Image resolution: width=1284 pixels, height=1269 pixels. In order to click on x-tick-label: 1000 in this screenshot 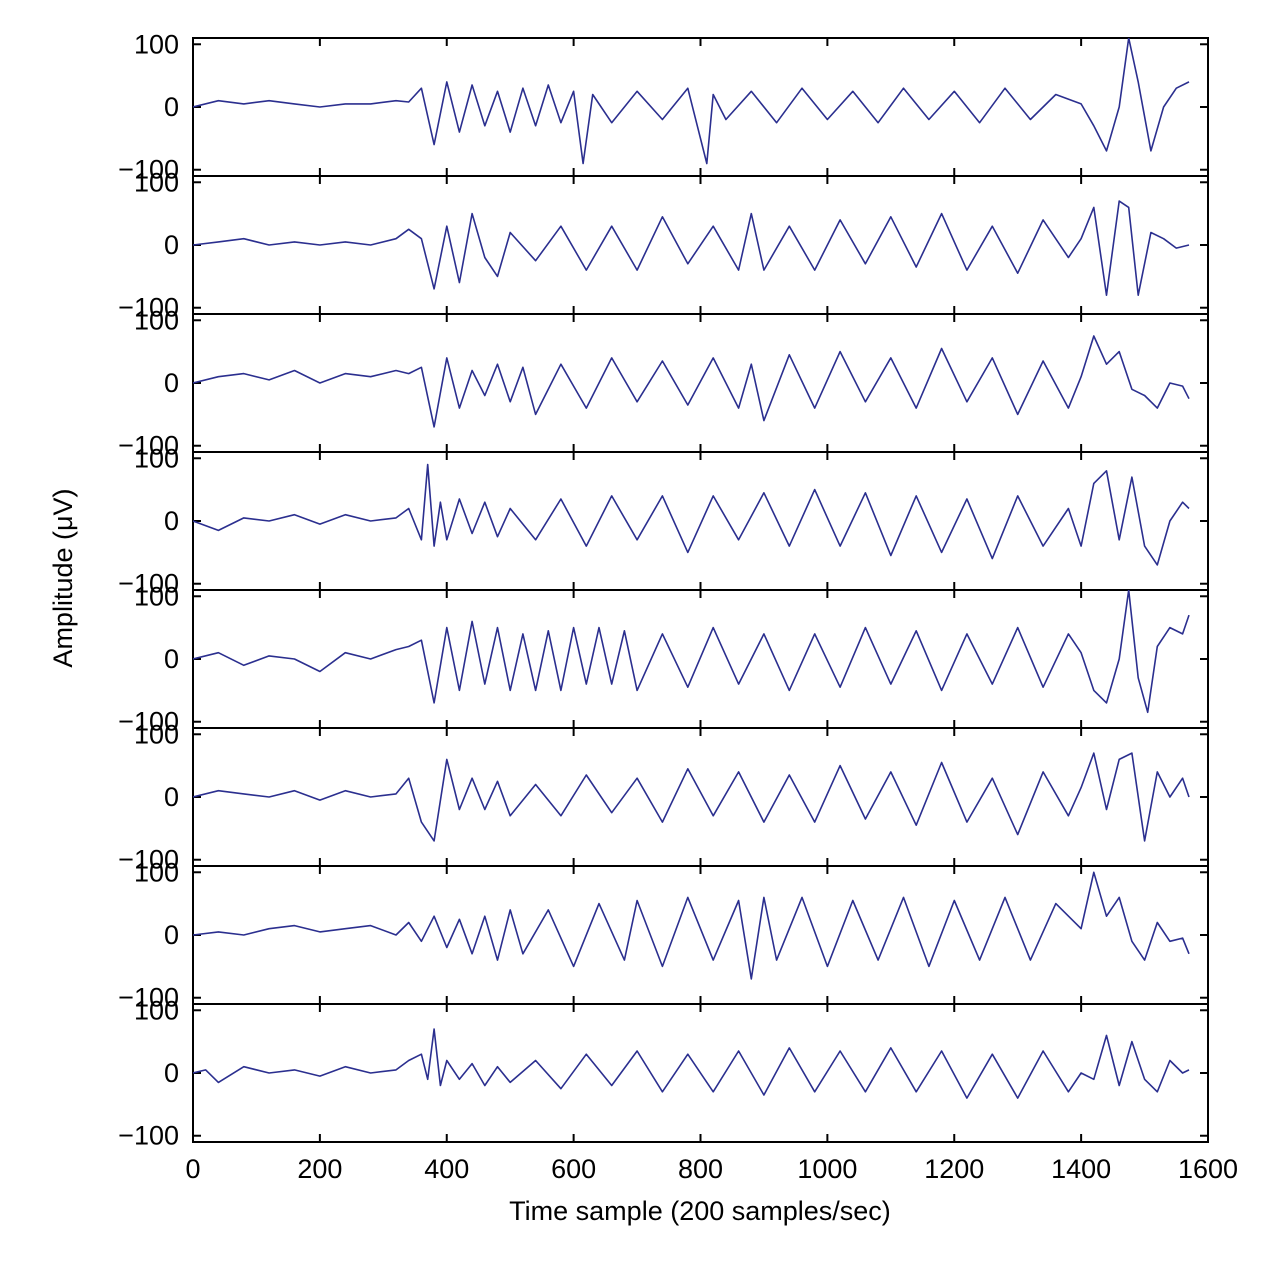, I will do `click(827, 1169)`.